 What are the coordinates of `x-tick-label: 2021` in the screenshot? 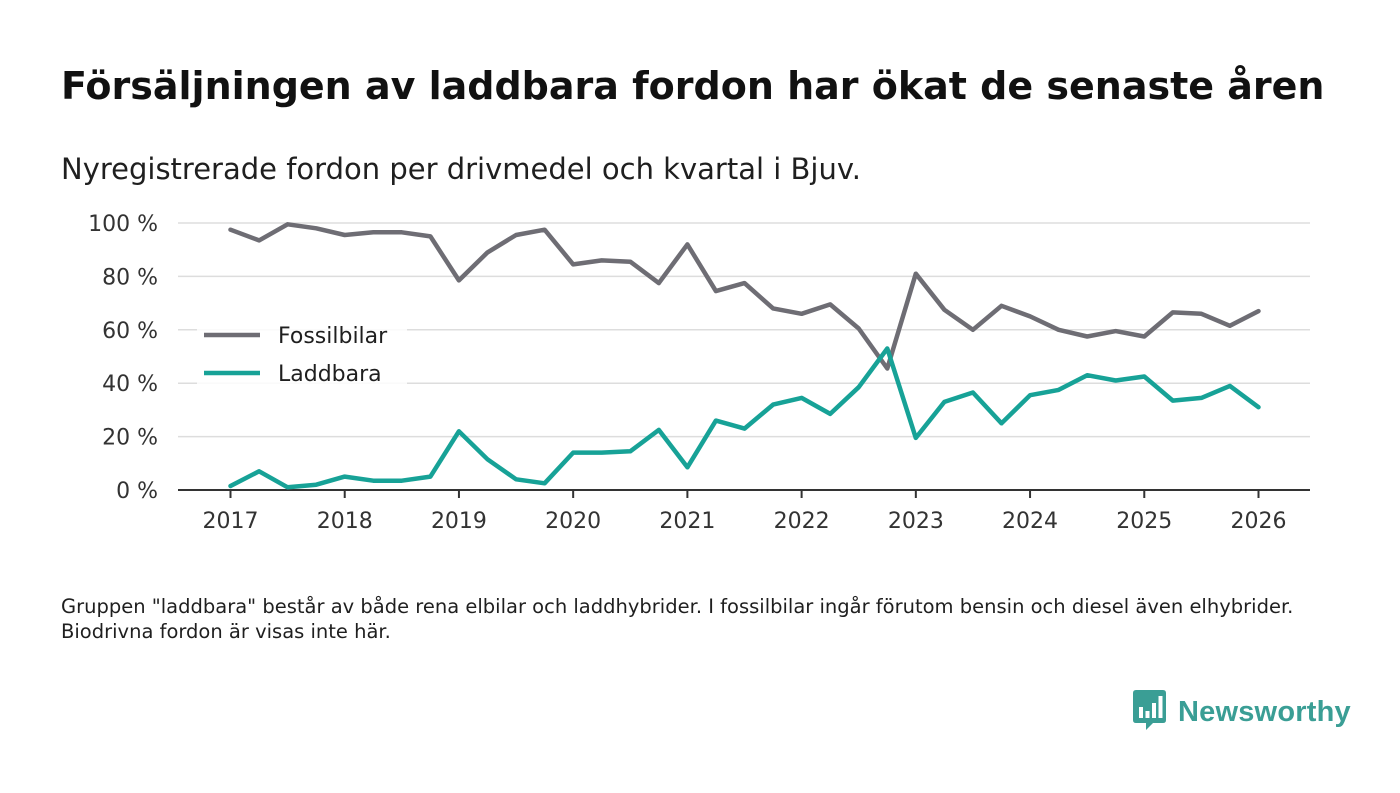 It's located at (687, 521).